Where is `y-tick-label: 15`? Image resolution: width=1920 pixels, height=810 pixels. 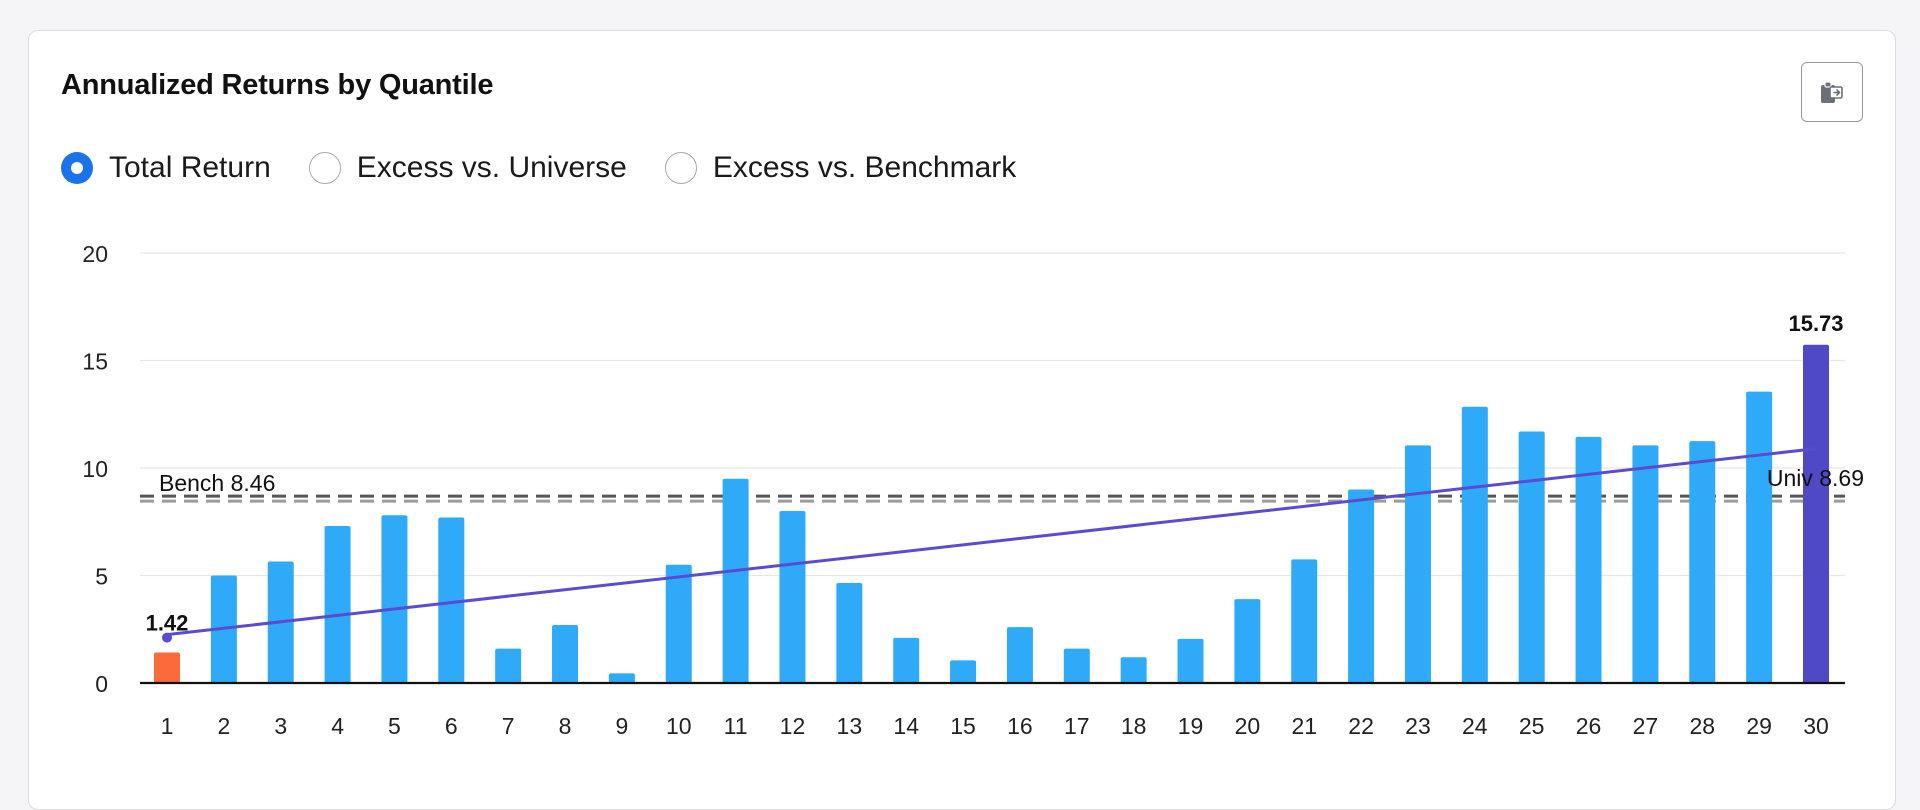 y-tick-label: 15 is located at coordinates (95, 362).